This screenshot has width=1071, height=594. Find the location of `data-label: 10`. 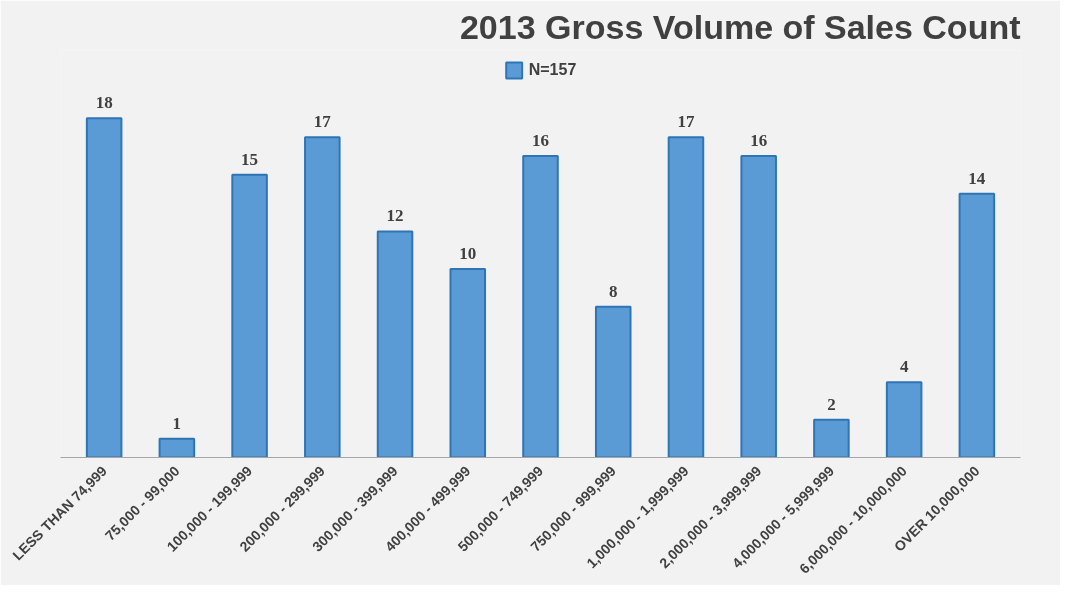

data-label: 10 is located at coordinates (468, 254).